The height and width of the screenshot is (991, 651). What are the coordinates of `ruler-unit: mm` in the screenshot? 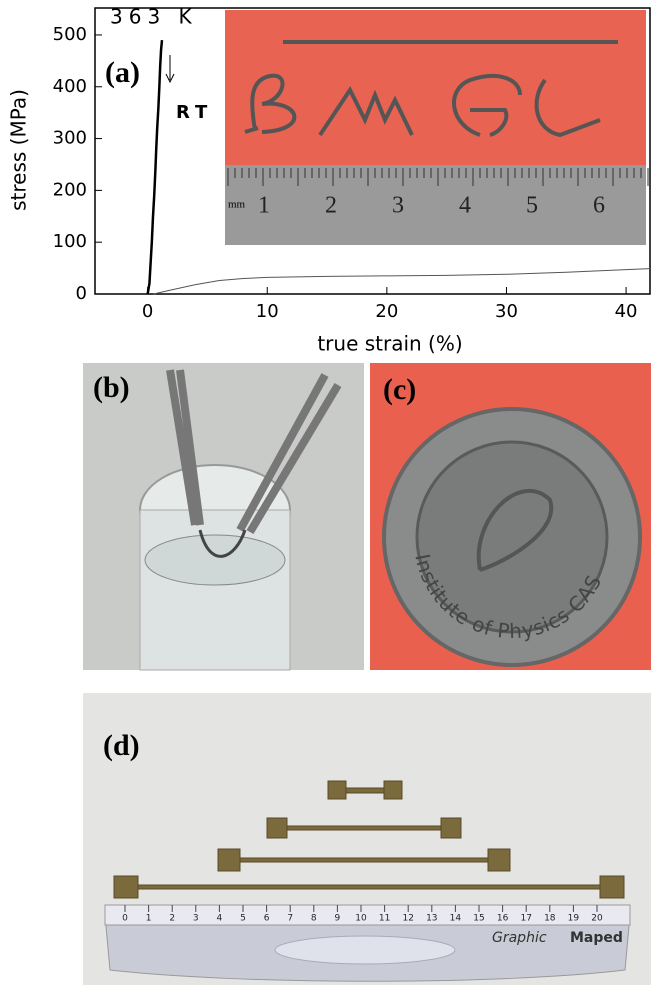 It's located at (237, 205).